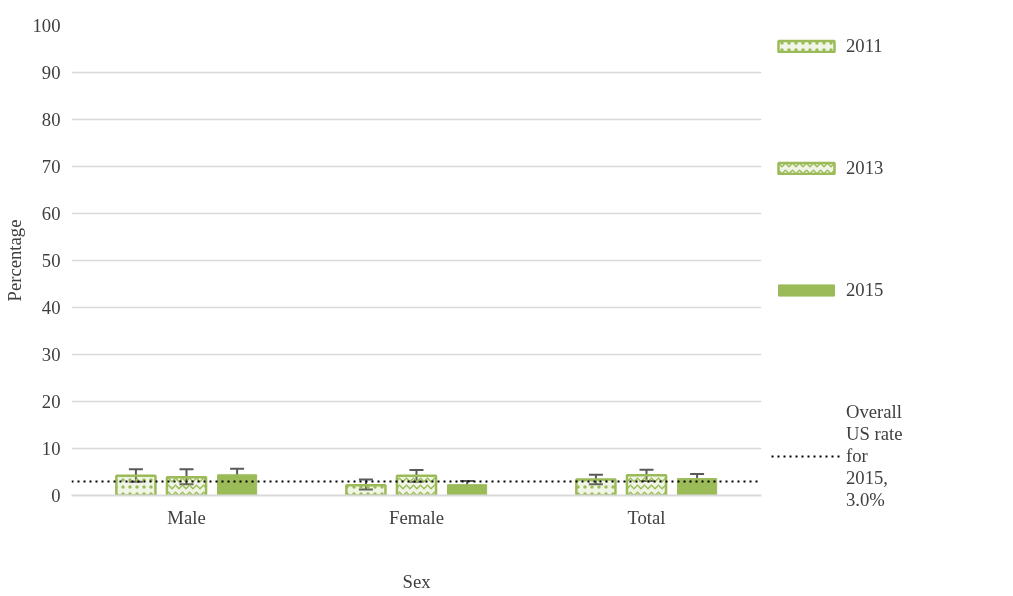 Image resolution: width=1013 pixels, height=596 pixels. I want to click on y-tick-label: 50, so click(51, 260).